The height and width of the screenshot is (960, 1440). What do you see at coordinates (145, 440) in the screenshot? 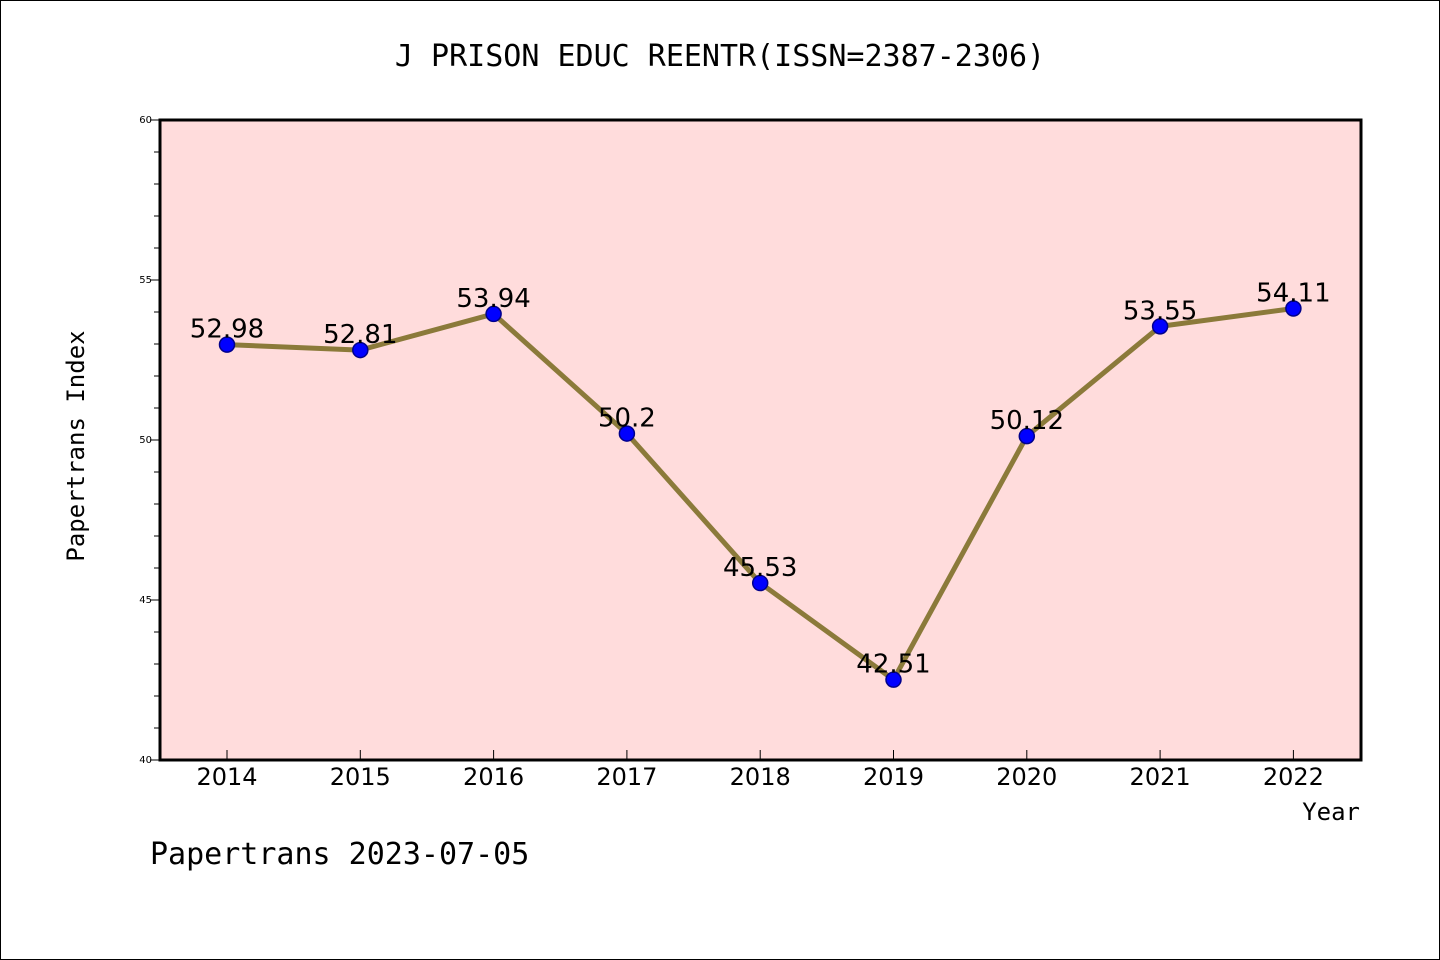
I see `y-tick-label: 50` at bounding box center [145, 440].